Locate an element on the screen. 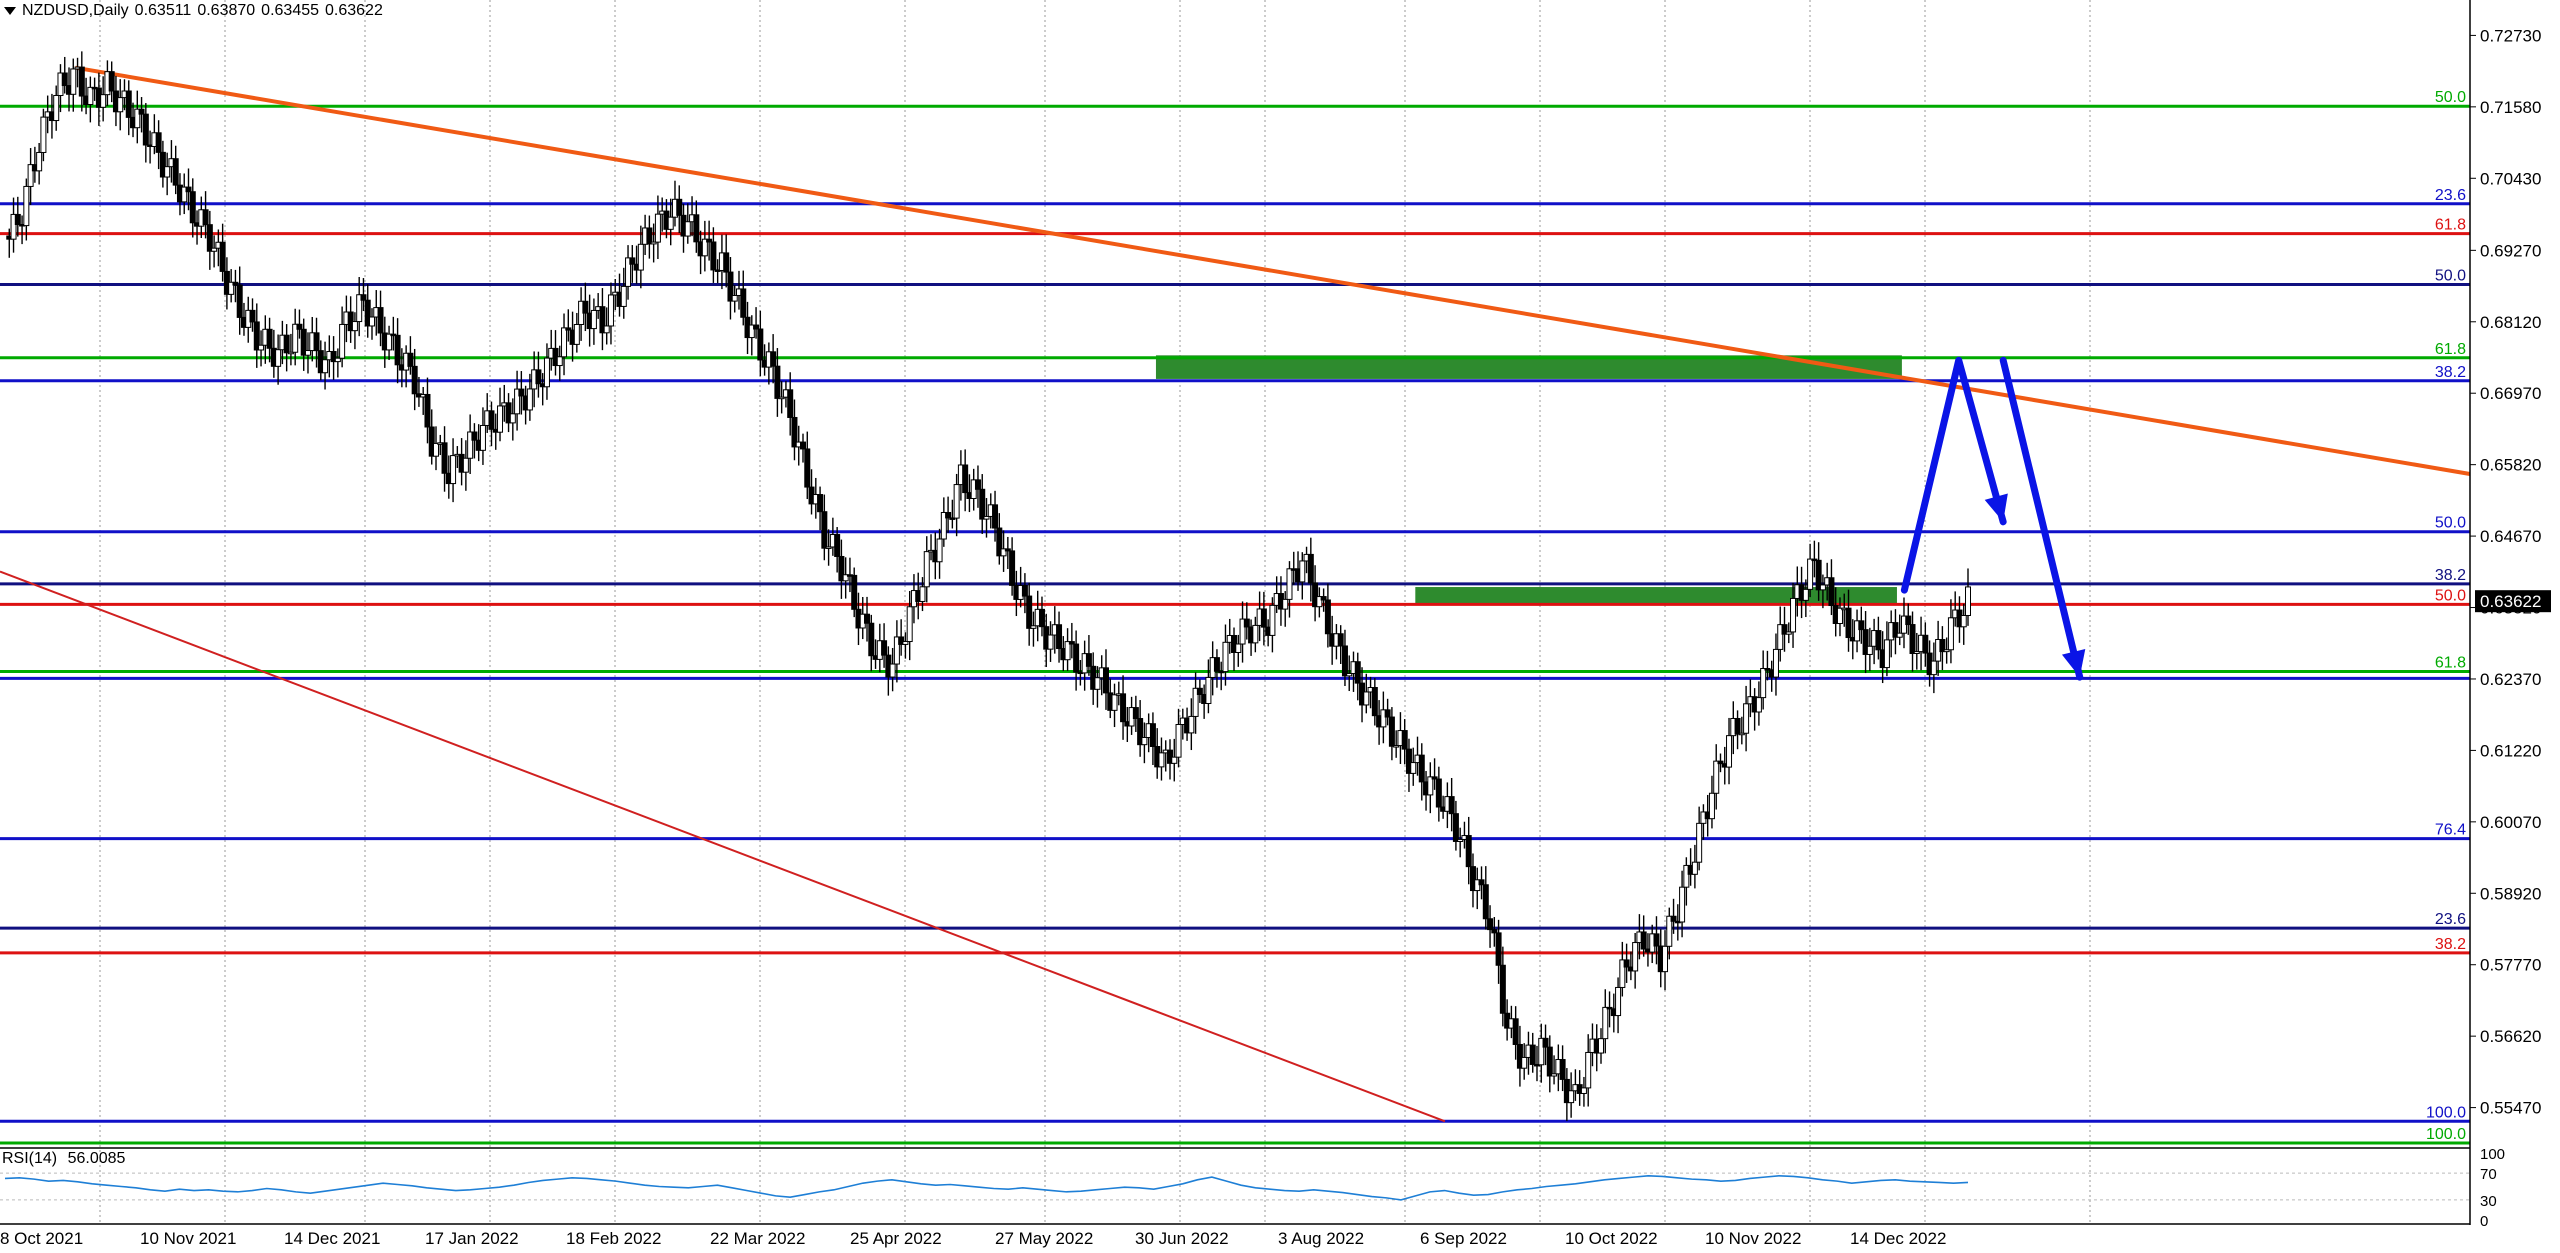  price-tick-label-12: 0.58920 is located at coordinates (2510, 893).